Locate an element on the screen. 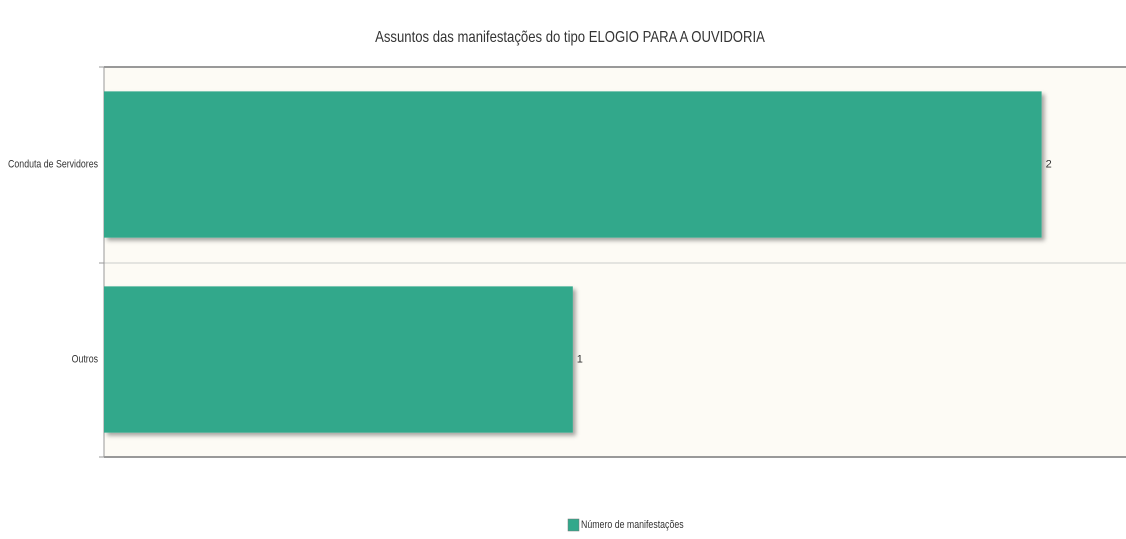 The height and width of the screenshot is (539, 1126). bar is located at coordinates (338, 359).